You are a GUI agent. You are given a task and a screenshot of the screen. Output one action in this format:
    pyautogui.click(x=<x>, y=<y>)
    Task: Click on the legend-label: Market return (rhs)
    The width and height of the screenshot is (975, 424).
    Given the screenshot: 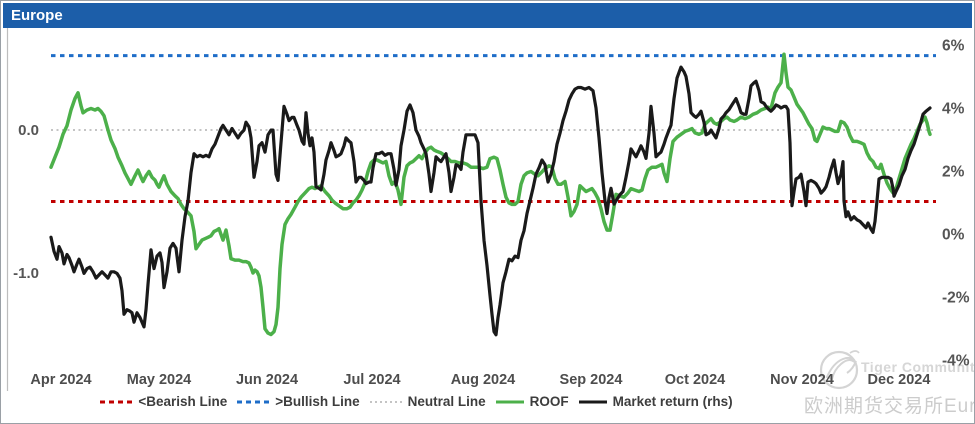 What is the action you would take?
    pyautogui.click(x=672, y=401)
    